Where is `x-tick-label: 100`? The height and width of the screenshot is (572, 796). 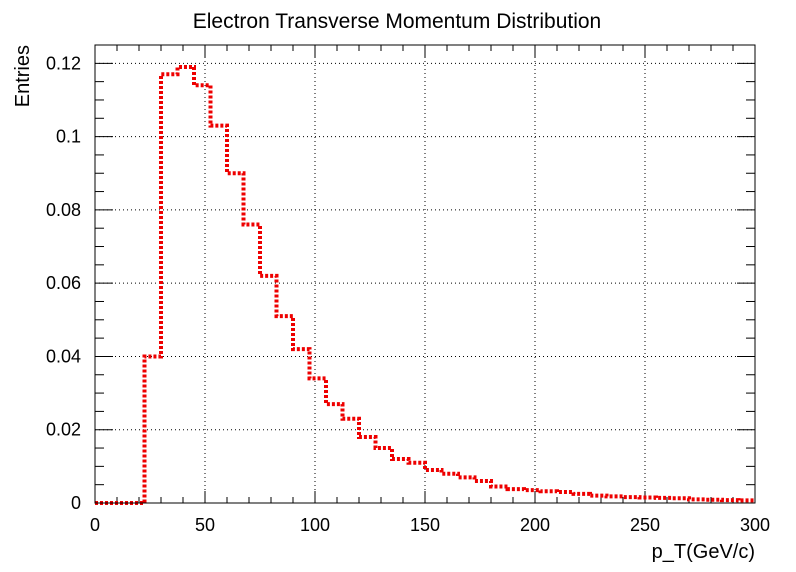 x-tick-label: 100 is located at coordinates (315, 525).